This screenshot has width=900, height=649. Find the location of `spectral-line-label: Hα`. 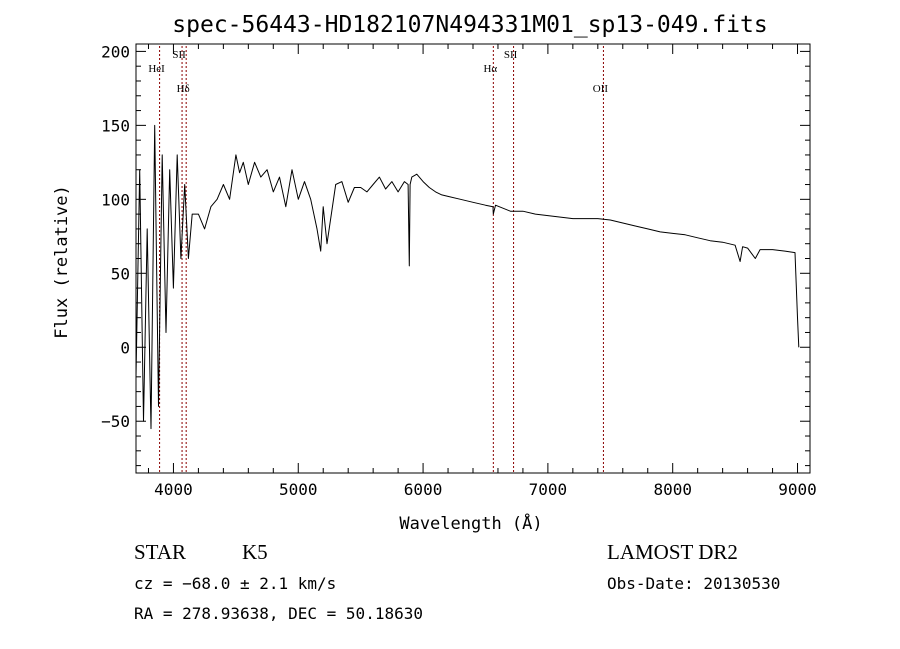

spectral-line-label: Hα is located at coordinates (490, 69).